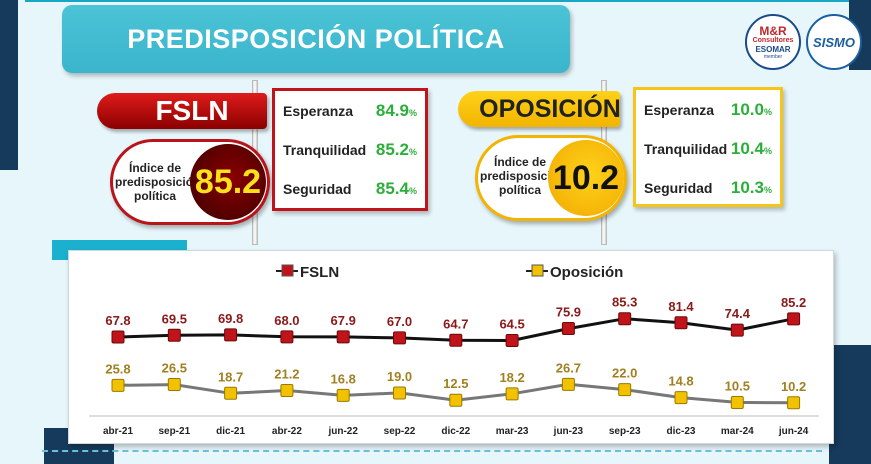  What do you see at coordinates (432, 451) in the screenshot?
I see `background-dash-line` at bounding box center [432, 451].